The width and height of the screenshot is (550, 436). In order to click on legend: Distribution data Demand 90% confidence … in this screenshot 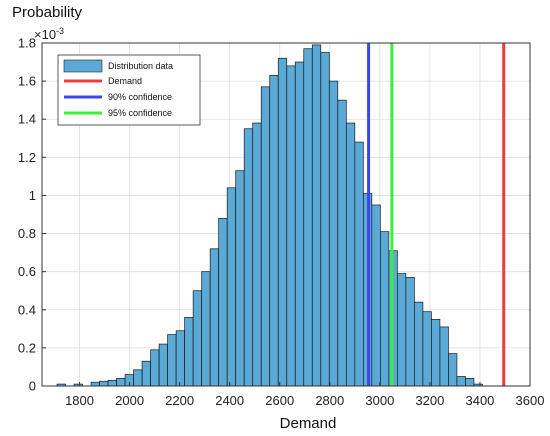, I will do `click(129, 90)`.